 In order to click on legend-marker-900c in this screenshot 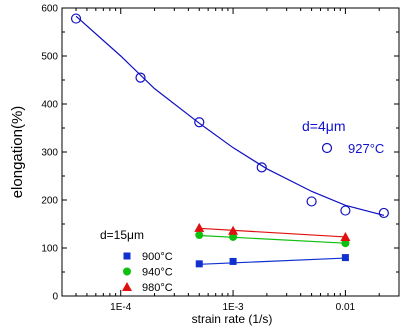, I will do `click(127, 256)`.